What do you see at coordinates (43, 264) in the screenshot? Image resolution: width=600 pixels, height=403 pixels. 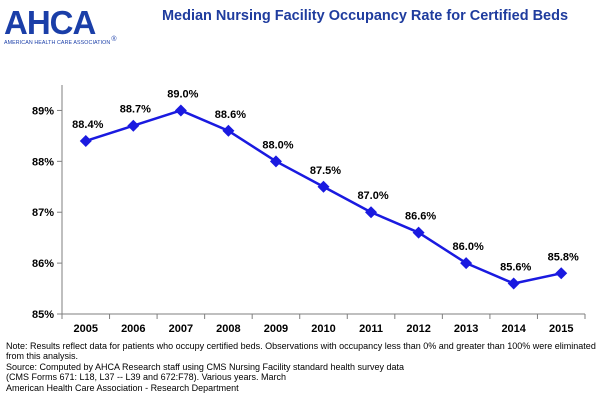 I see `y-tick-label: 86%` at bounding box center [43, 264].